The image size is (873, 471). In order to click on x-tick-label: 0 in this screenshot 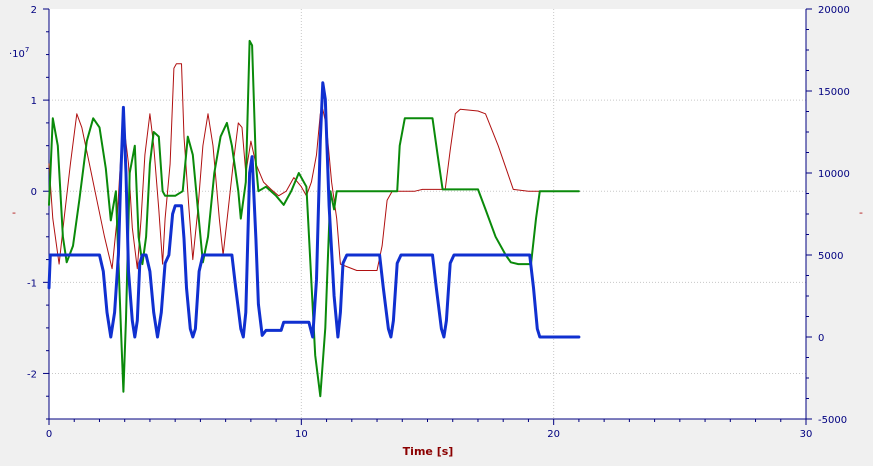, I will do `click(49, 434)`.